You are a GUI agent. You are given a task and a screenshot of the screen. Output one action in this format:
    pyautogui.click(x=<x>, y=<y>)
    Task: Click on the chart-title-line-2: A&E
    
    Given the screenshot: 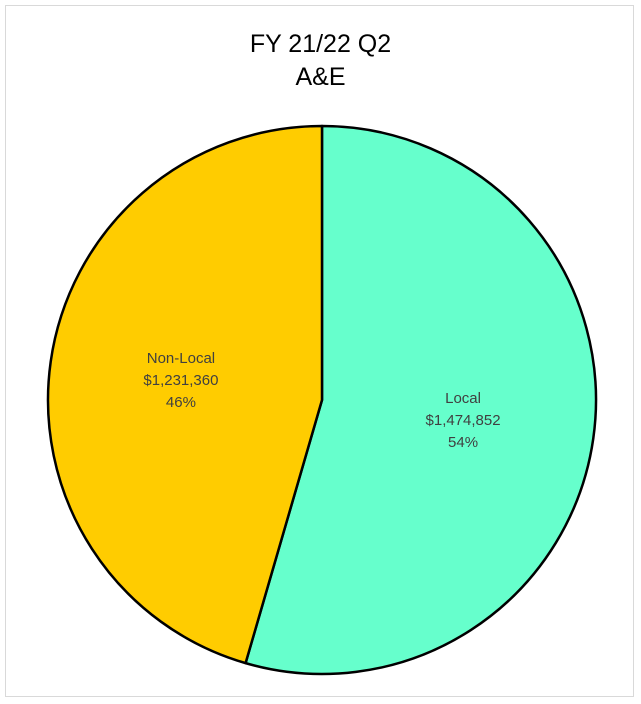 What is the action you would take?
    pyautogui.click(x=320, y=77)
    